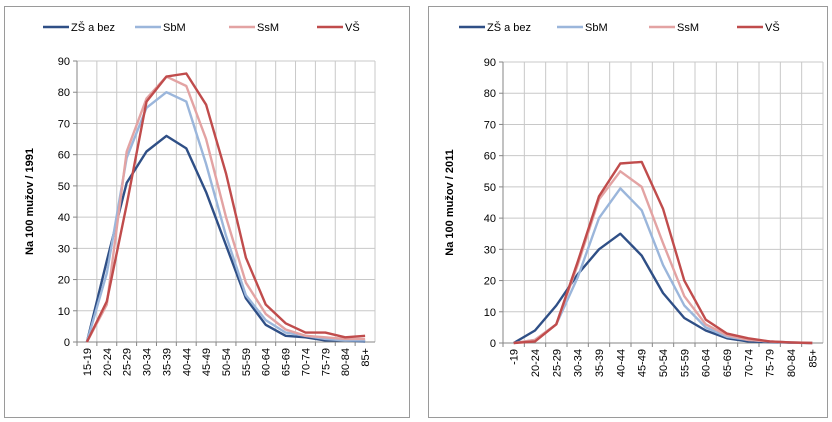 The height and width of the screenshot is (422, 832). What do you see at coordinates (88, 362) in the screenshot?
I see `x-tick-label: 15-19` at bounding box center [88, 362].